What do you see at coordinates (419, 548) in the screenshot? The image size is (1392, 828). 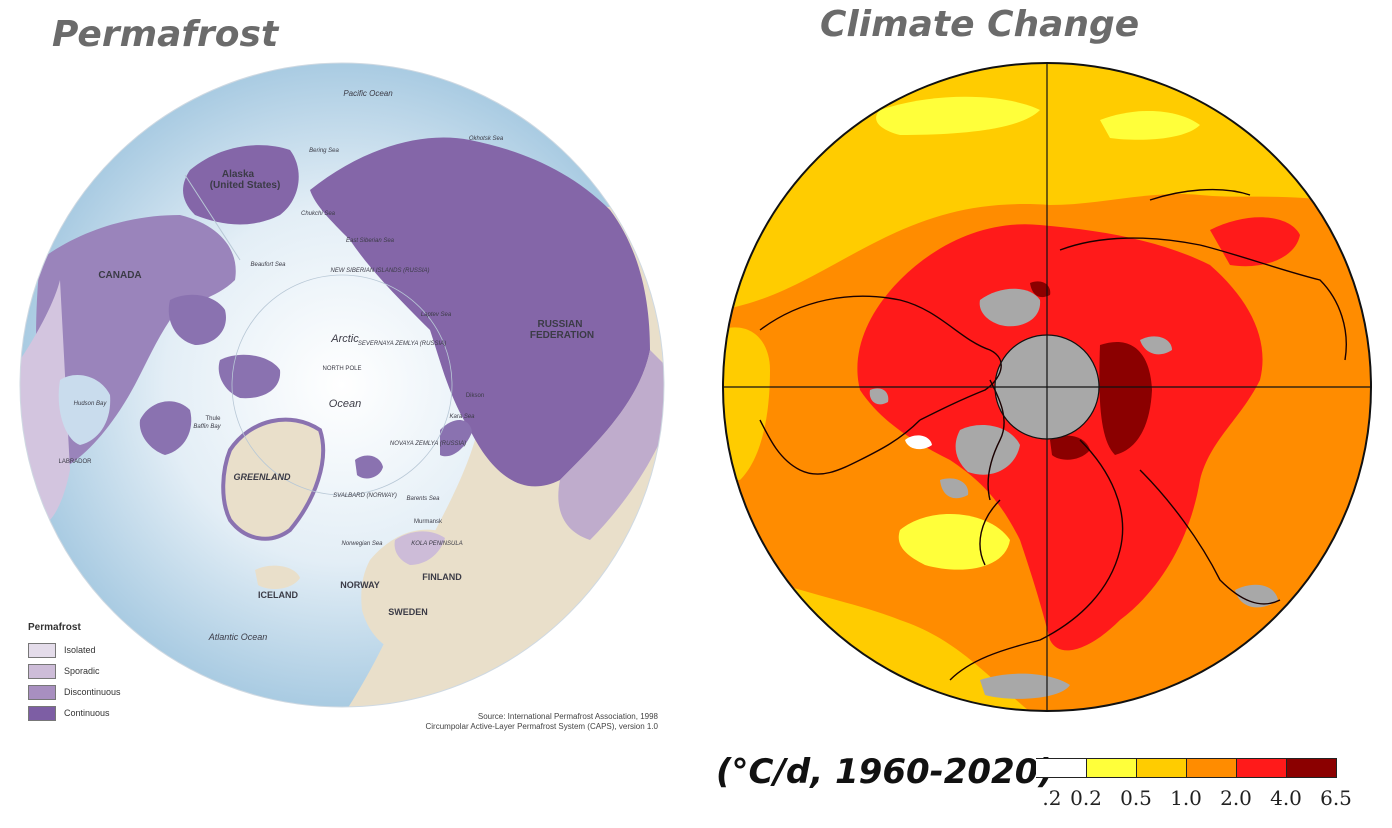 I see `scandinavia-permafrost` at bounding box center [419, 548].